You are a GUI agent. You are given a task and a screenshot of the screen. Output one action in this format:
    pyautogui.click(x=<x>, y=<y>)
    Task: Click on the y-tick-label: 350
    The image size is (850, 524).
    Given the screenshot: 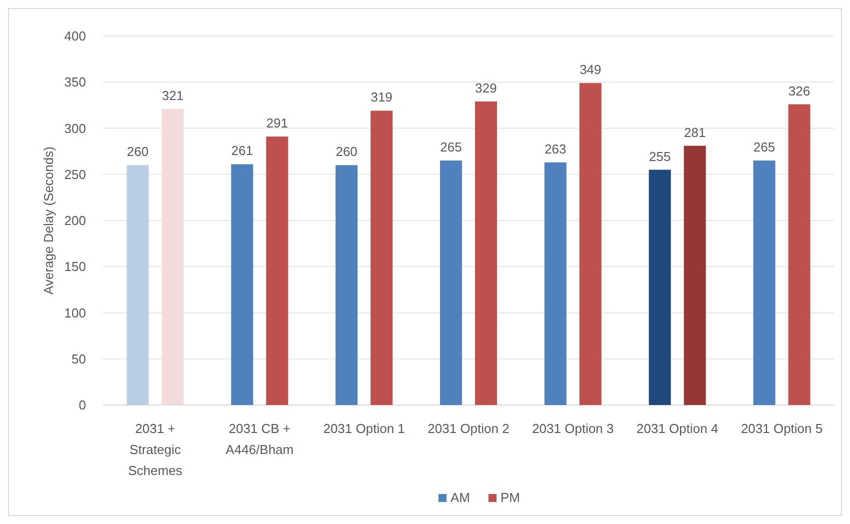 What is the action you would take?
    pyautogui.click(x=75, y=82)
    